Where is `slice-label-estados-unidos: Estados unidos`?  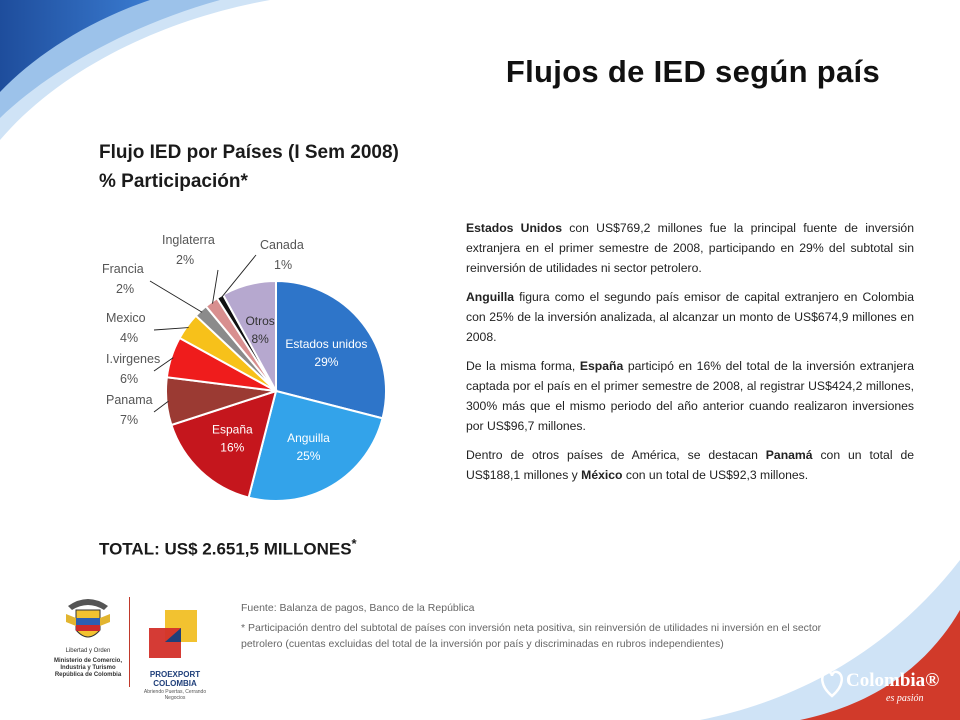
slice-label-estados-unidos: Estados unidos is located at coordinates (326, 344).